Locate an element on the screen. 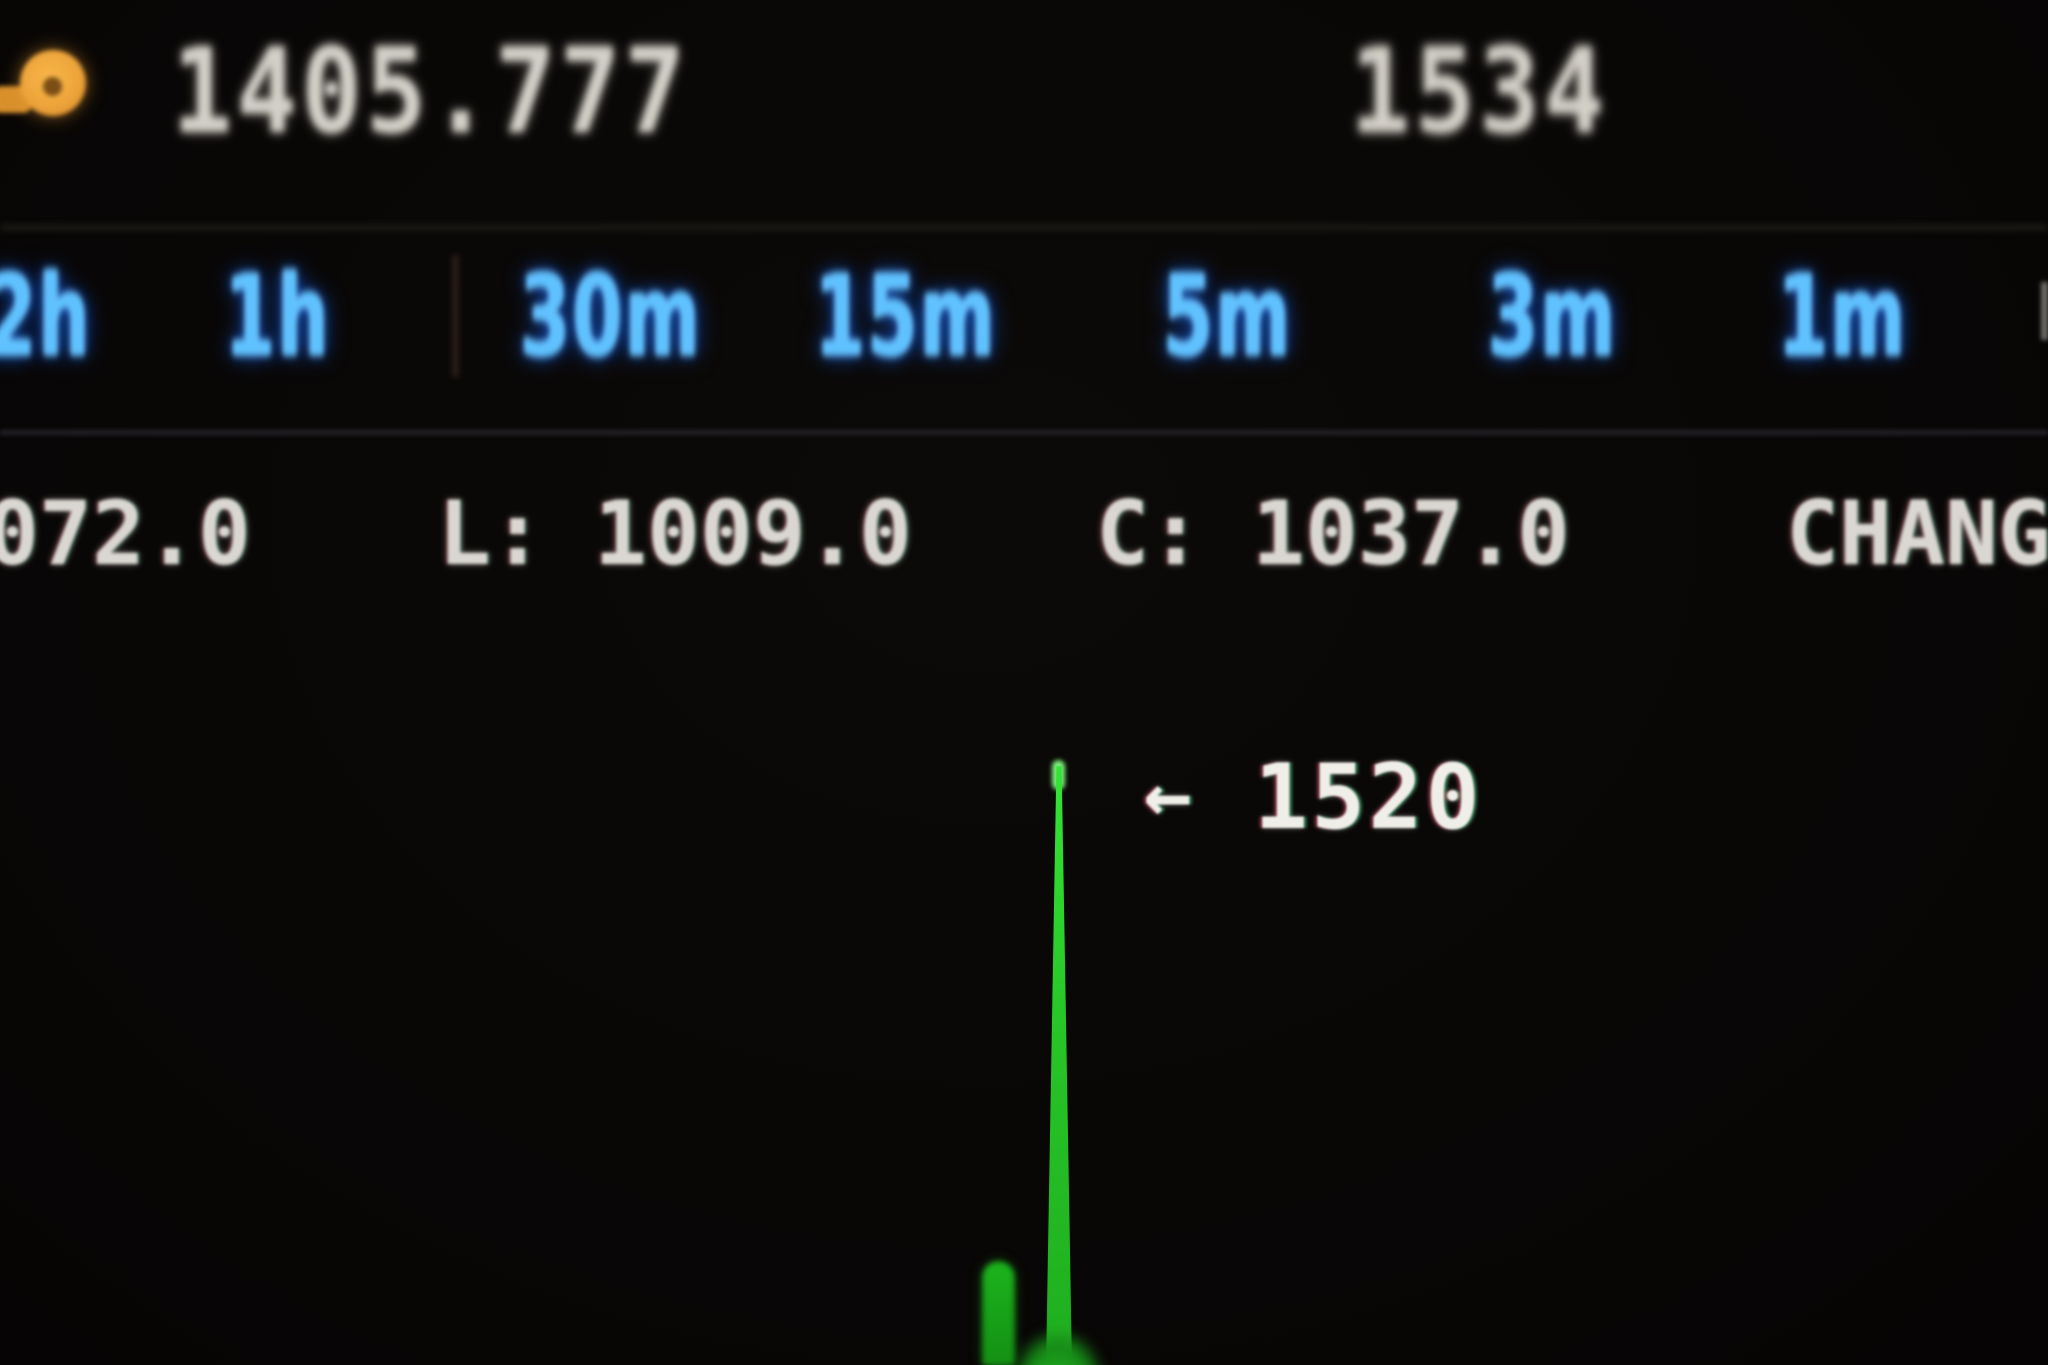  readout-value: 1037.0 is located at coordinates (1410, 533).